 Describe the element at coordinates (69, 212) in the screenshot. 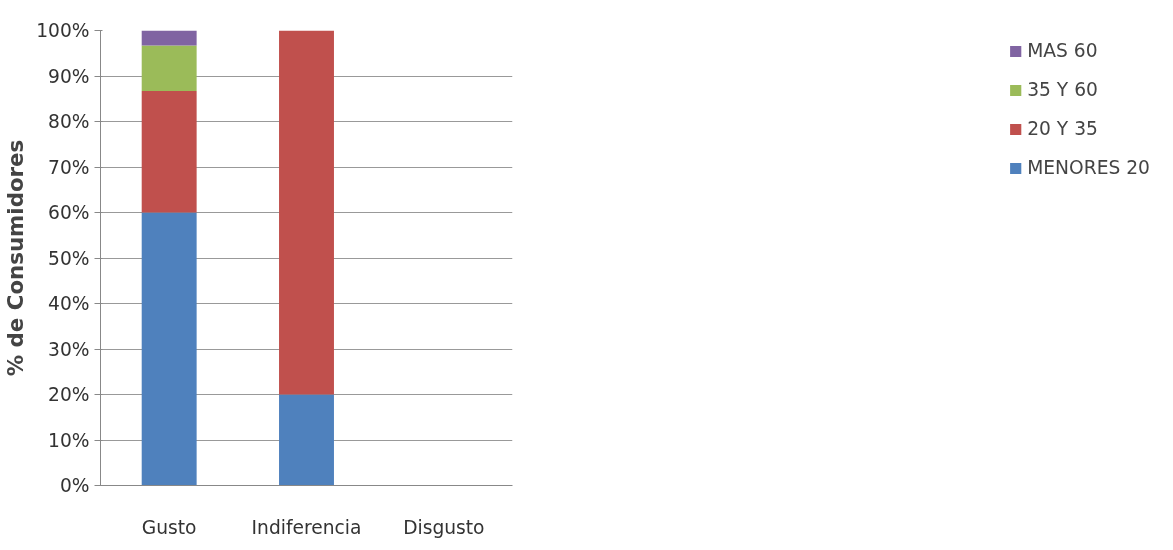

I see `y-tick-label: 60%` at that location.